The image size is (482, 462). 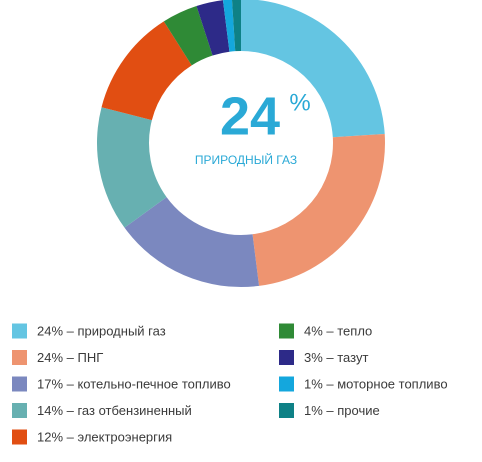 I want to click on legend-label: 12% – электроэнергия, so click(x=104, y=436).